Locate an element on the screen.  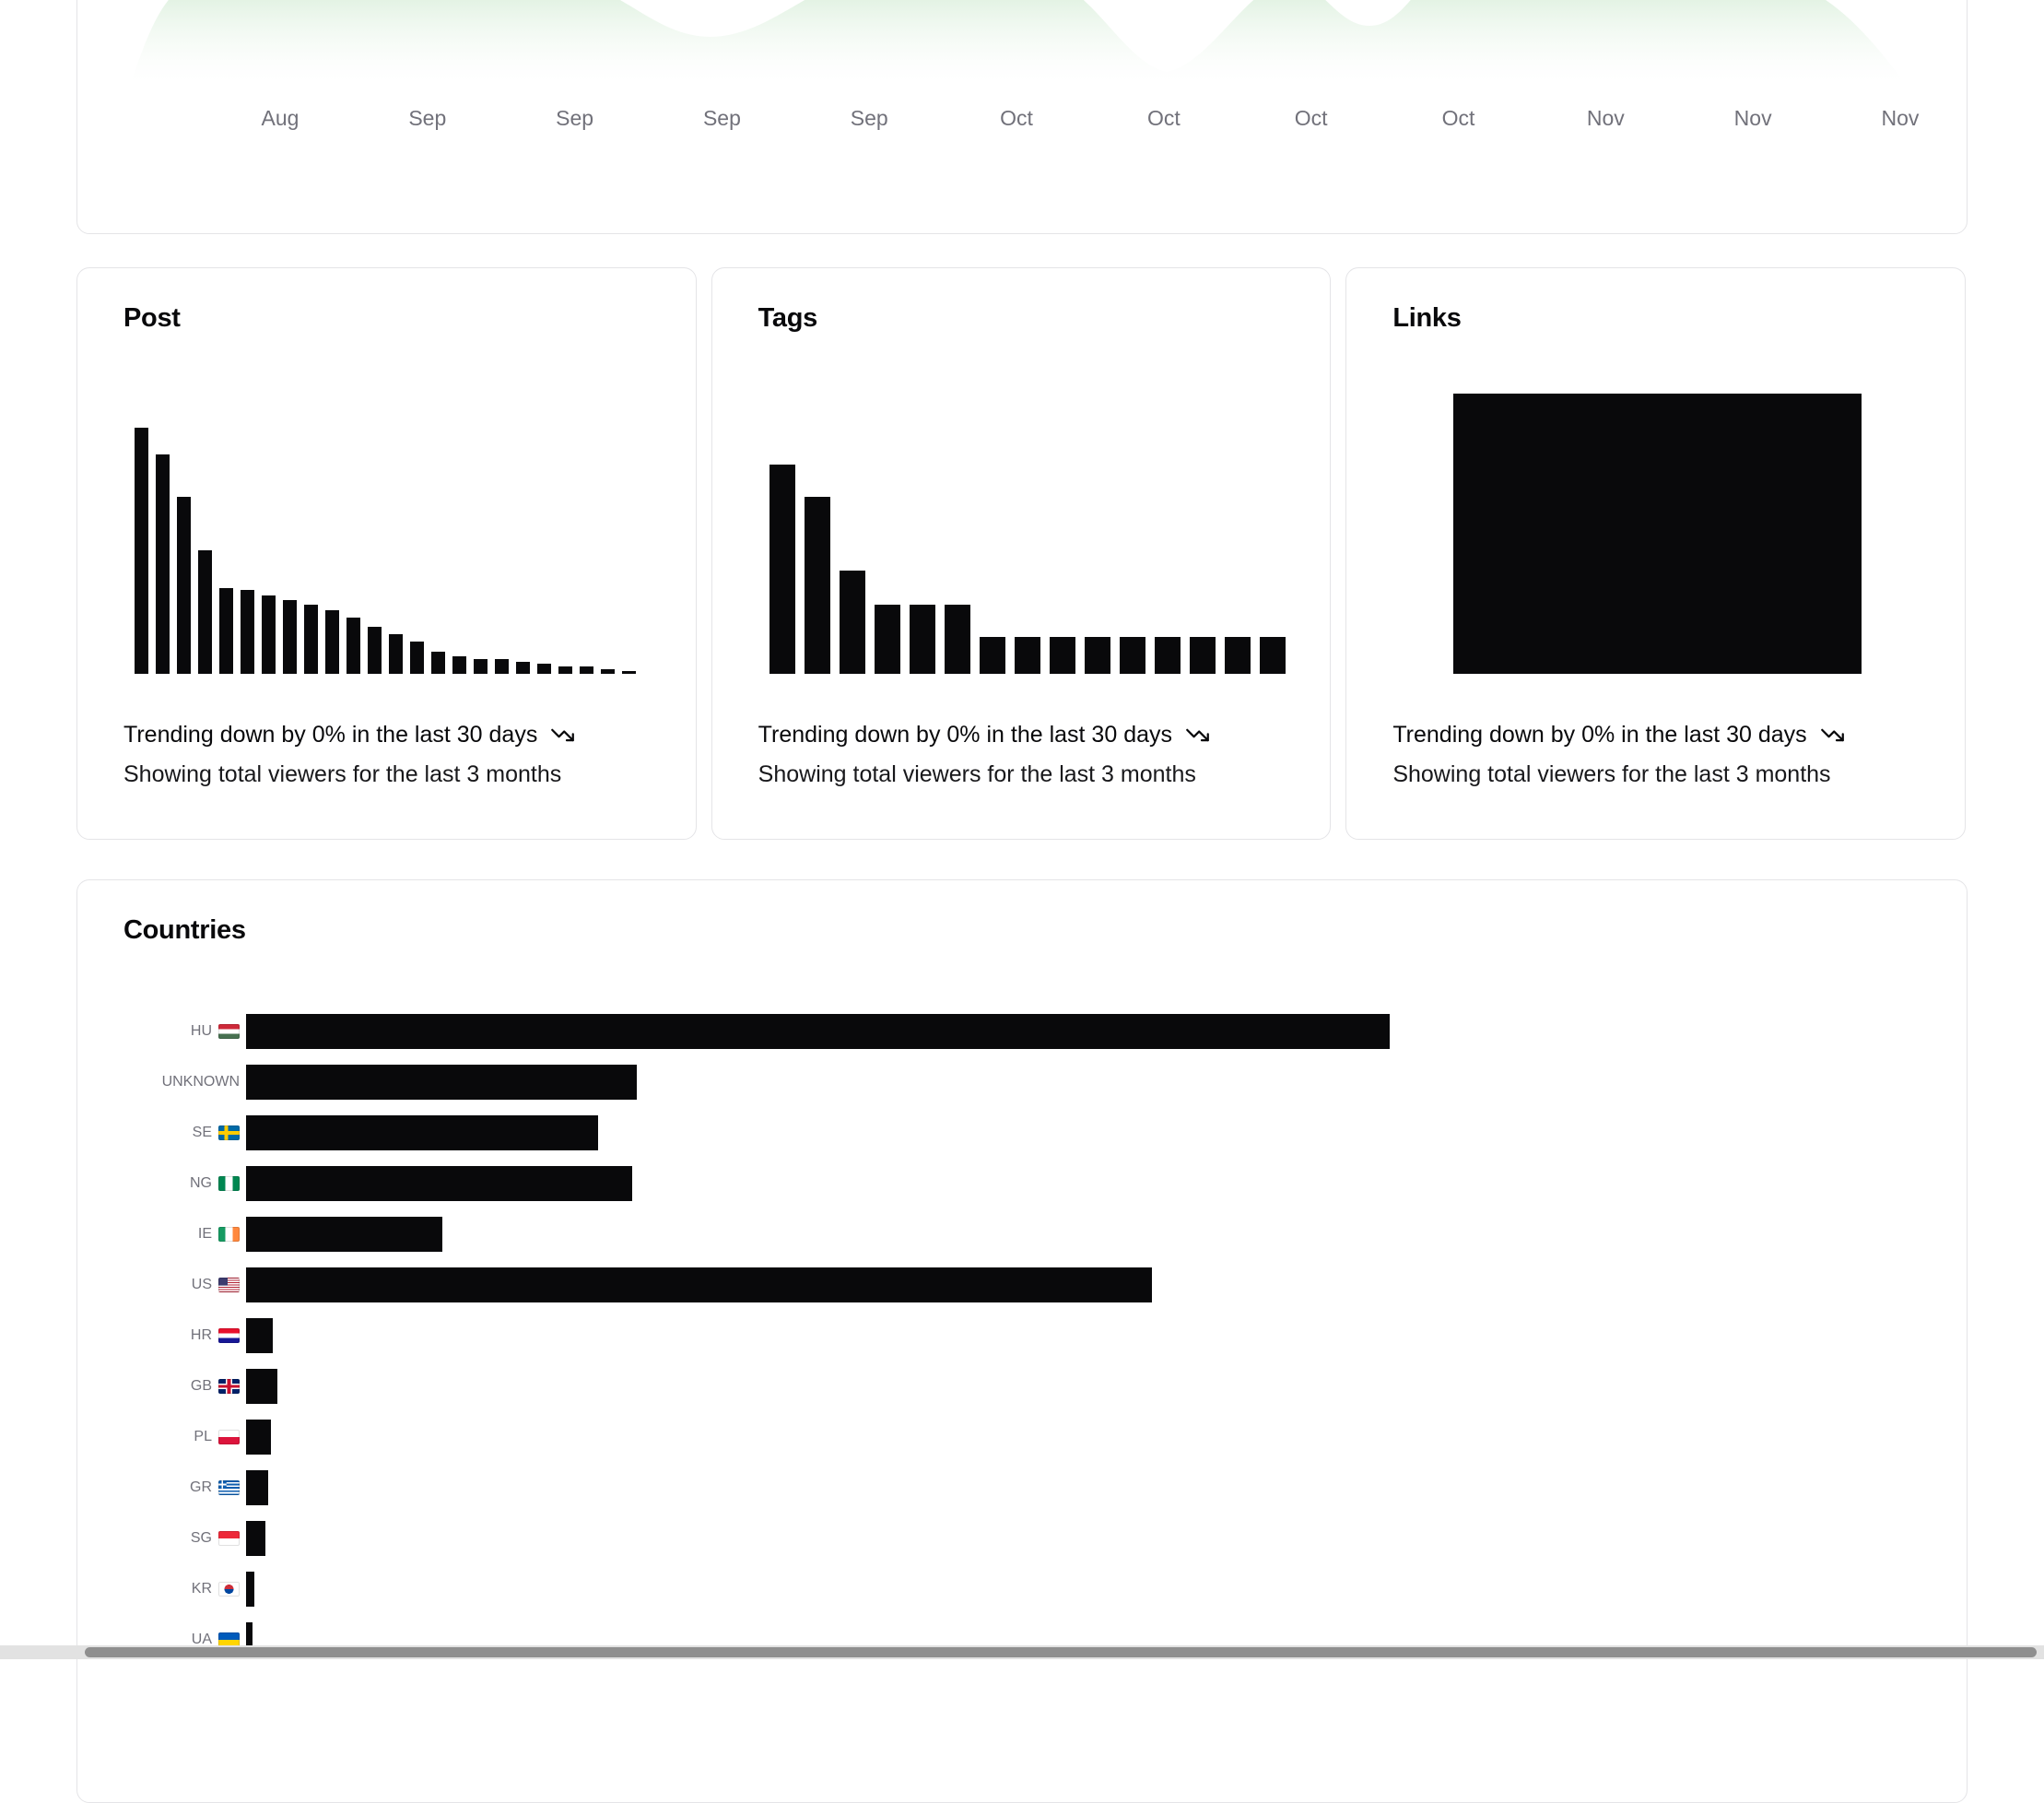
hu-flag-icon is located at coordinates (229, 1031).